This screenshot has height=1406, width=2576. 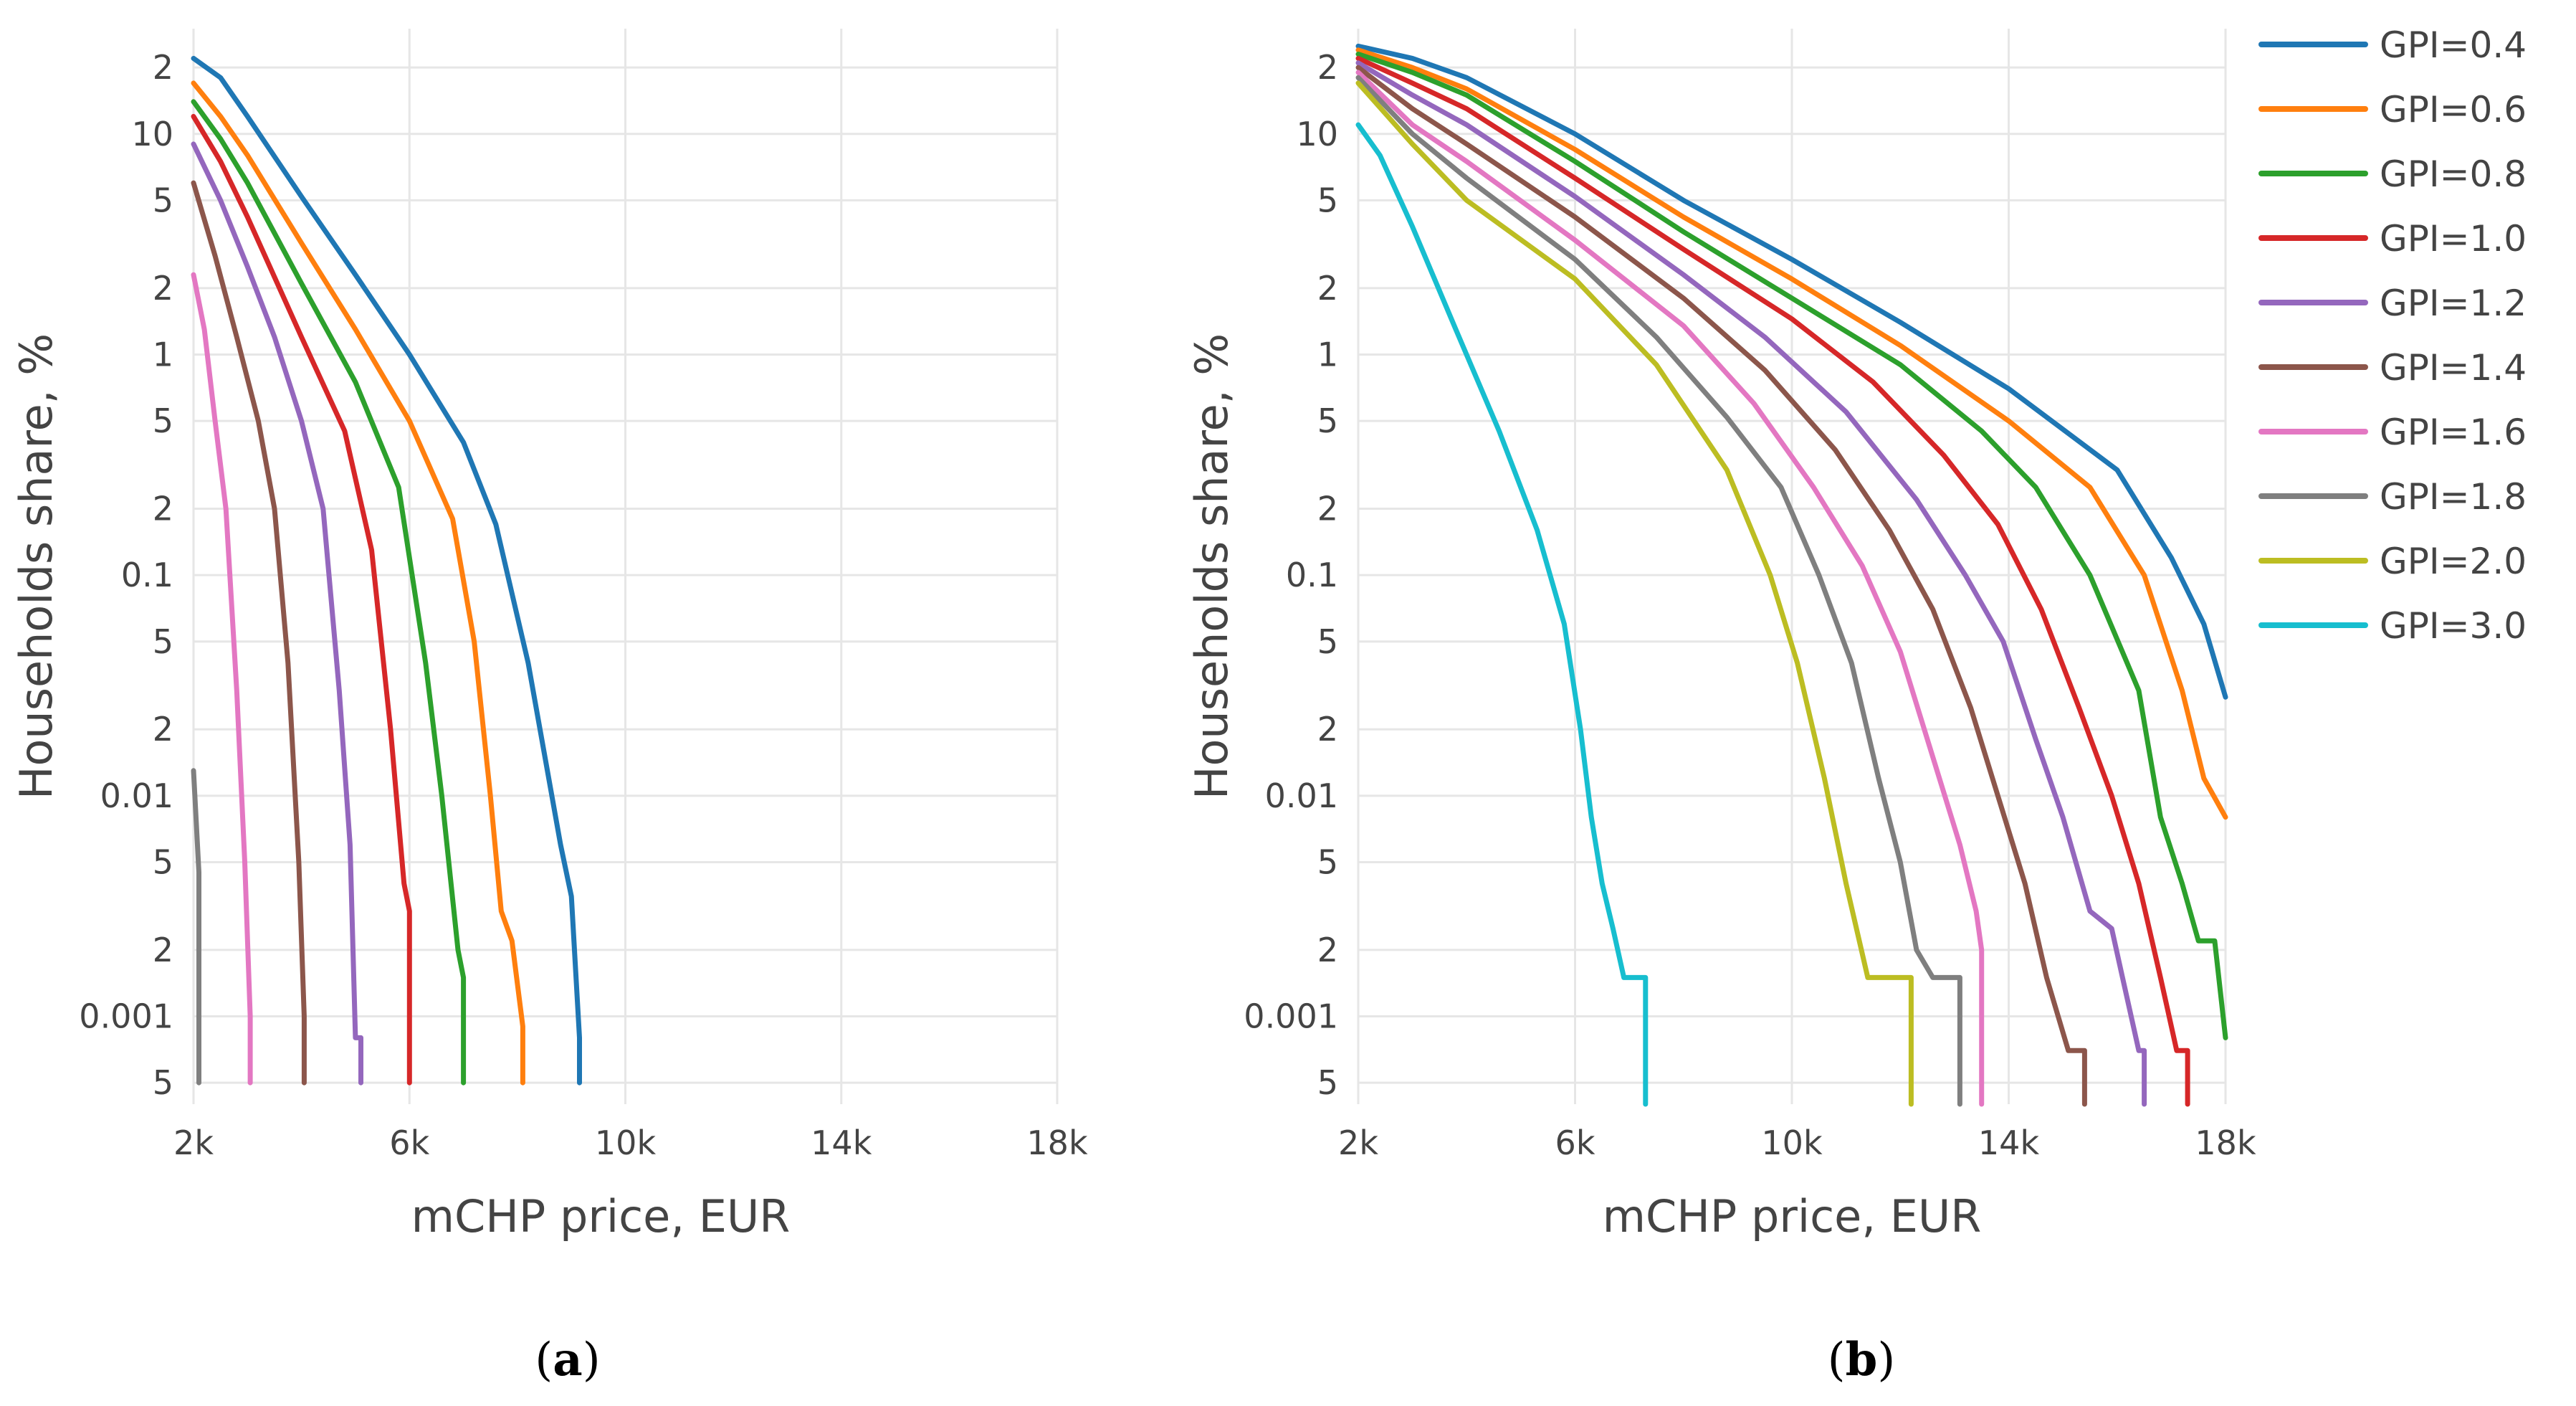 I want to click on x-tick-label-a-3: 14k, so click(x=841, y=1143).